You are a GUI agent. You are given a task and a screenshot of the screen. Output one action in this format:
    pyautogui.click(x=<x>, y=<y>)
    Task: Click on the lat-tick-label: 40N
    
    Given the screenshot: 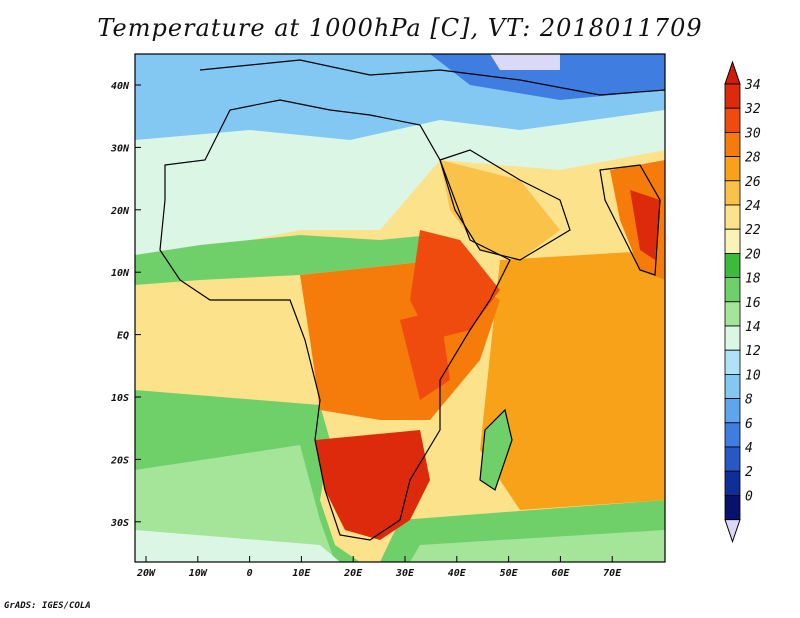 What is the action you would take?
    pyautogui.click(x=120, y=86)
    